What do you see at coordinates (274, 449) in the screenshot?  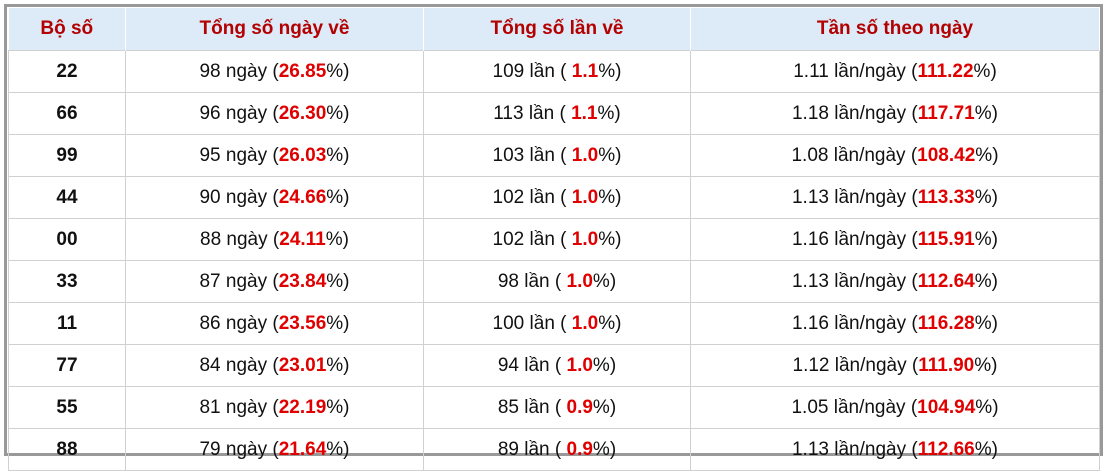 I see `stat-cell: 79 ngày (21.64%)` at bounding box center [274, 449].